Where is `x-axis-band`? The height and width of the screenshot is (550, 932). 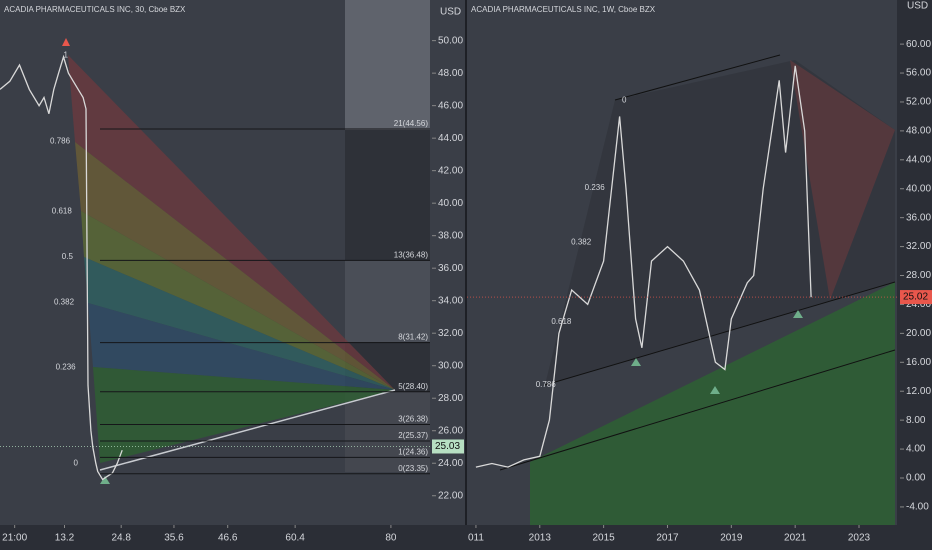
x-axis-band is located at coordinates (466, 537).